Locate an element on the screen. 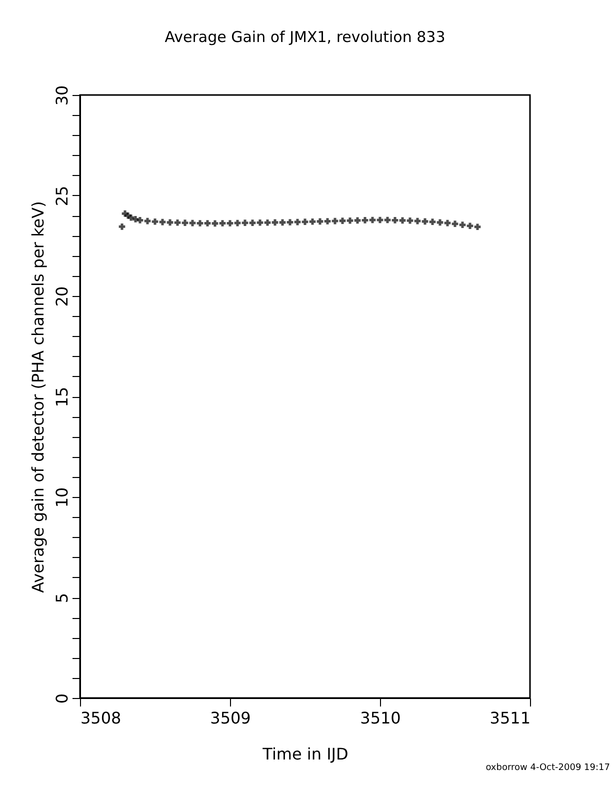  chart-title: Average Gain of JMX1, revolution 833 is located at coordinates (305, 37).